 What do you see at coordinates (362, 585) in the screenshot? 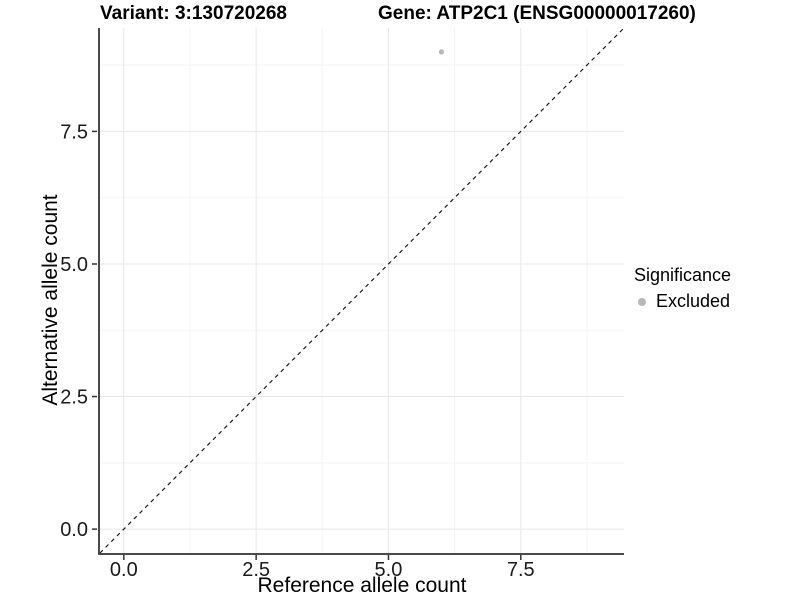
I see `x-axis-title: Reference allele count` at bounding box center [362, 585].